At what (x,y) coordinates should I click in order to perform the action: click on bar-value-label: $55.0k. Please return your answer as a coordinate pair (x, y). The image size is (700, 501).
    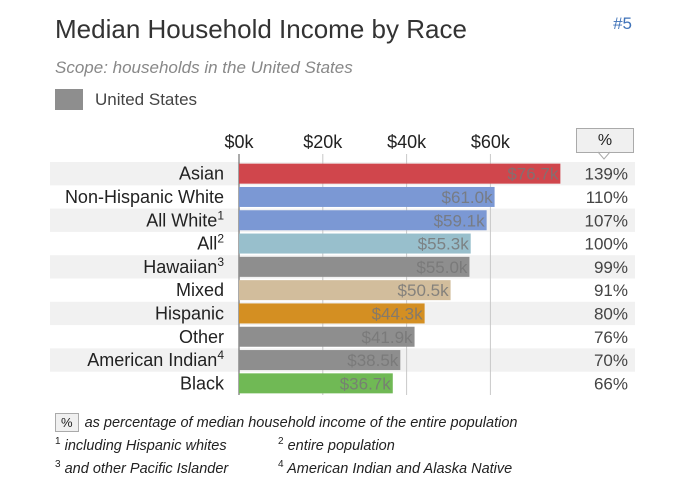
    Looking at the image, I should click on (442, 267).